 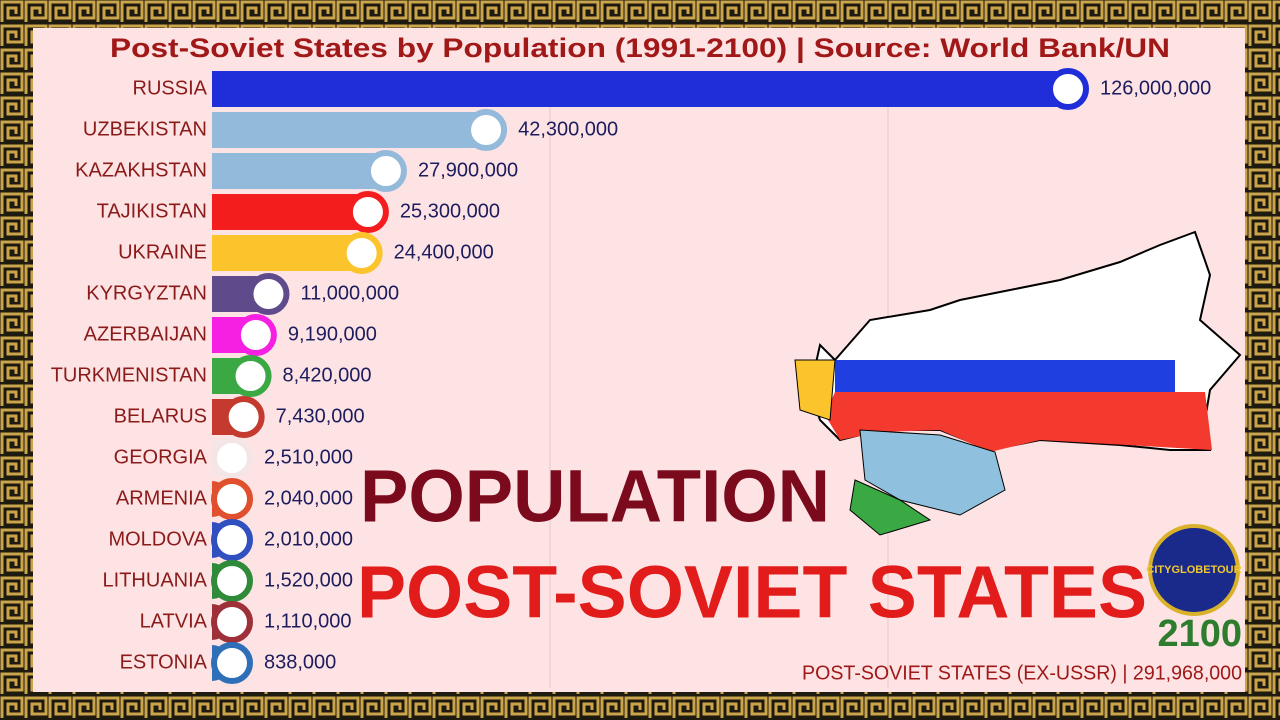 I want to click on logo, so click(x=1194, y=570).